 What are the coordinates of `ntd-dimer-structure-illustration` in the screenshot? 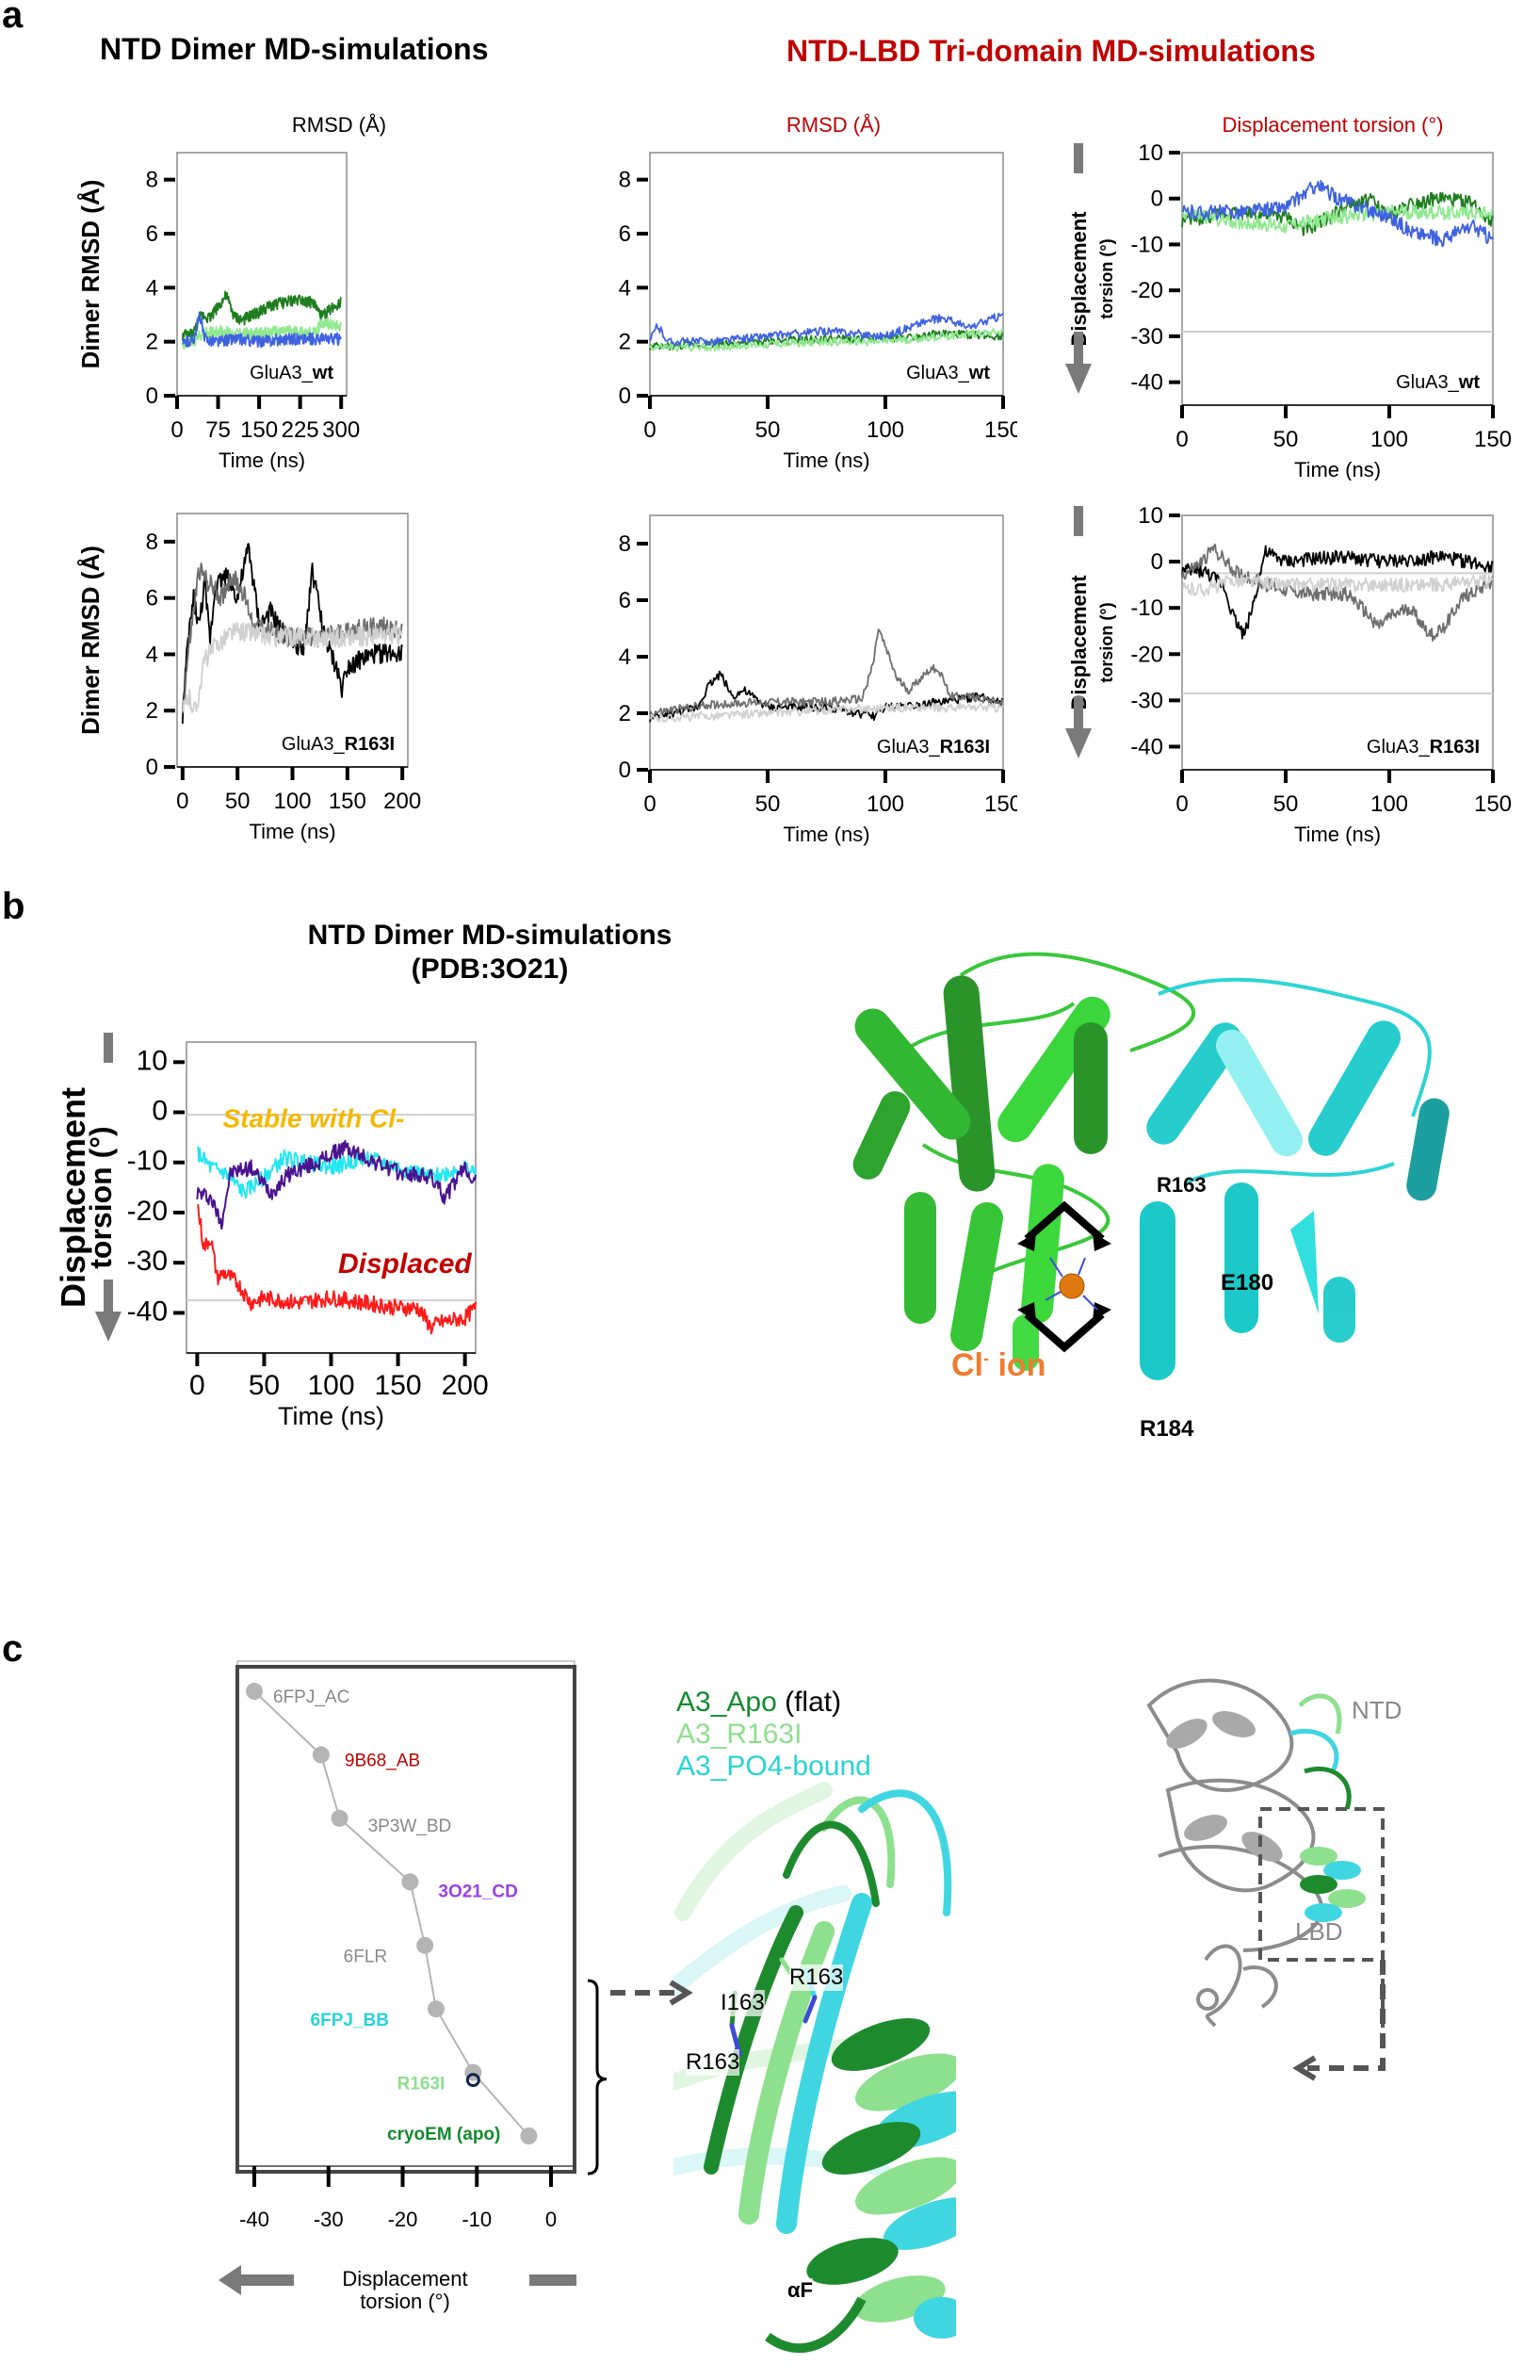 It's located at (1151, 1166).